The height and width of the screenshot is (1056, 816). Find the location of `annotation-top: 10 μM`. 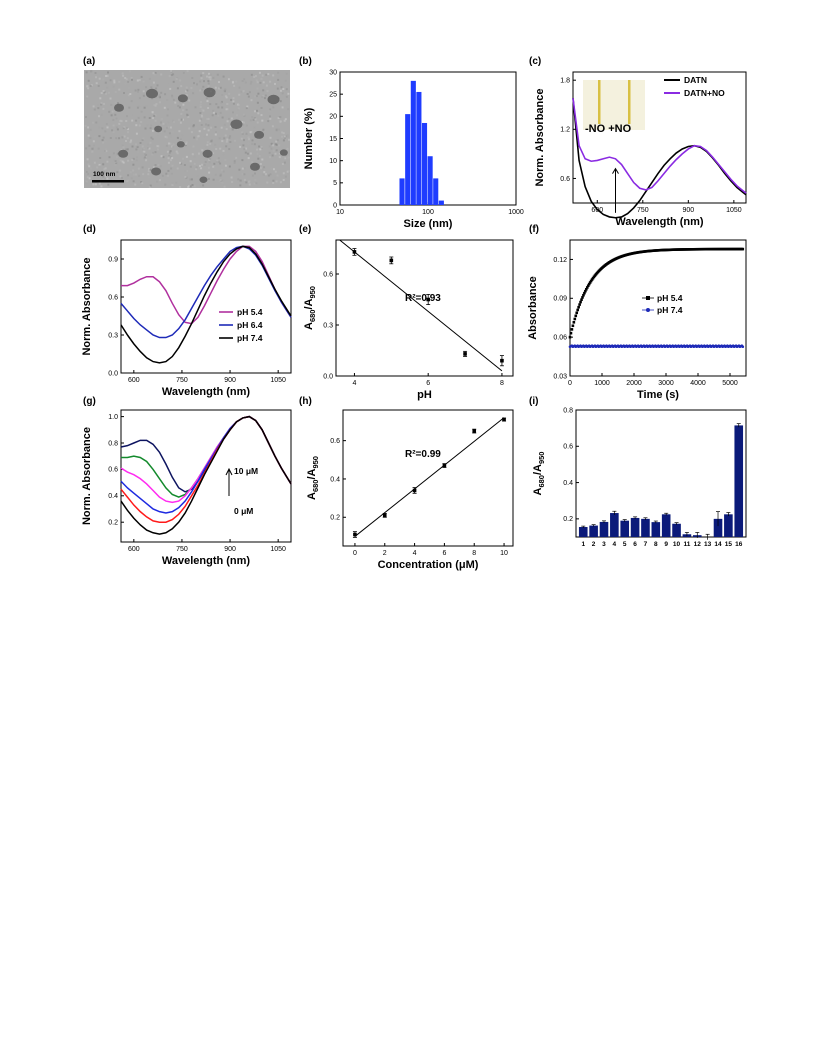

annotation-top: 10 μM is located at coordinates (246, 471).